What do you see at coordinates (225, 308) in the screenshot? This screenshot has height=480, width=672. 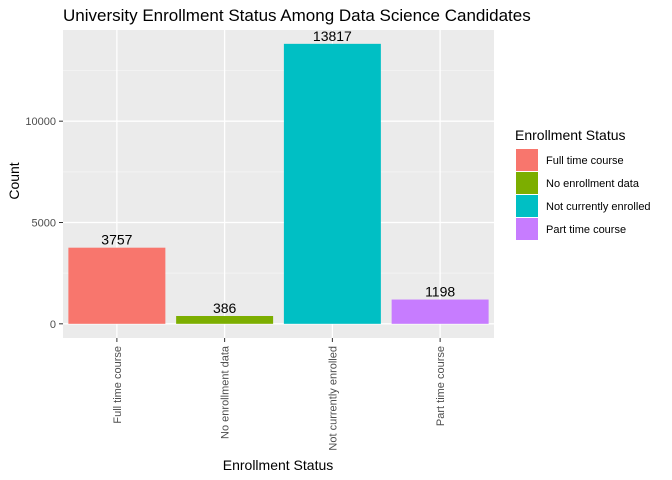 I see `bar-data-label: 386` at bounding box center [225, 308].